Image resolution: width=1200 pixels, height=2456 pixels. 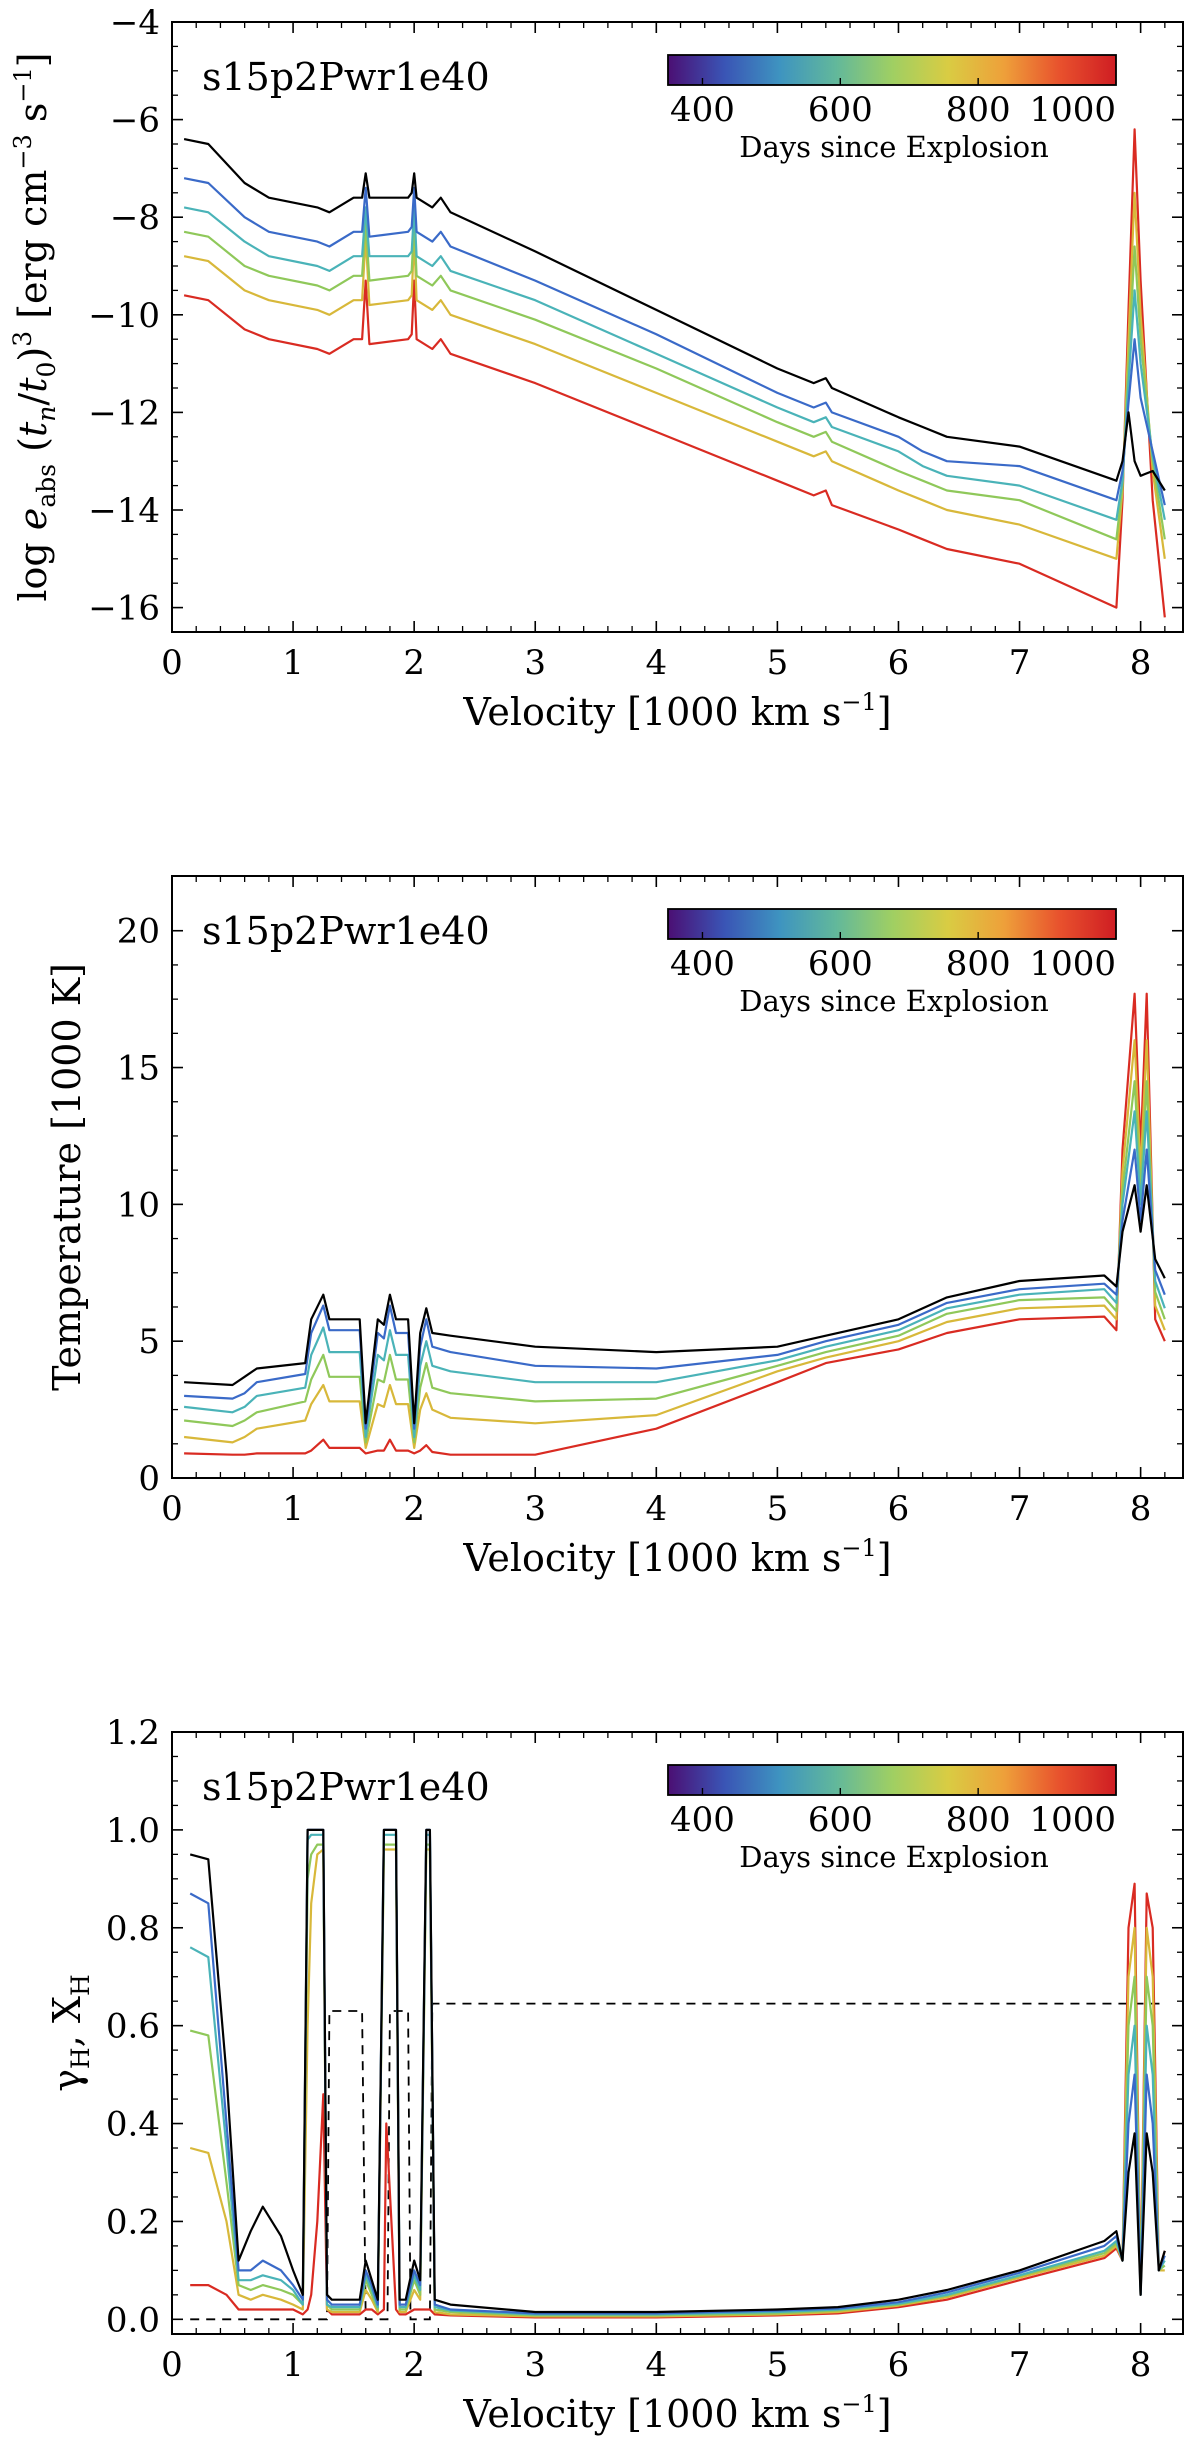 I want to click on y-tick-label: −16, so click(x=124, y=609).